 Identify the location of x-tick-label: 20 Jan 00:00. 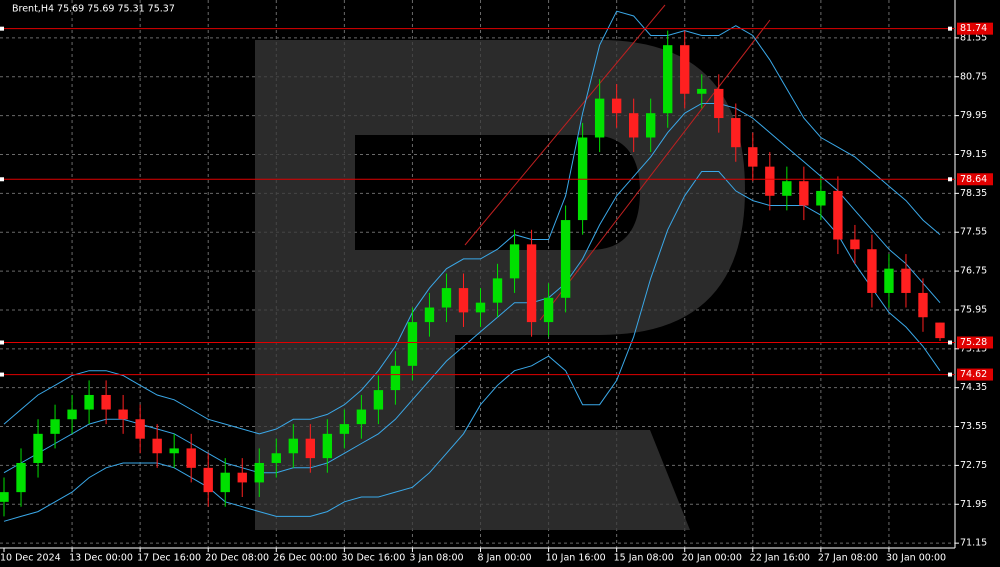
(712, 558).